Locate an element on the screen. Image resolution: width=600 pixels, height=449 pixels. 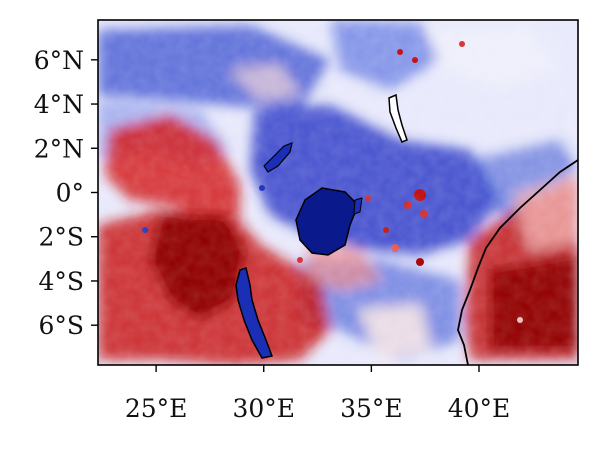
lake-tanganyika is located at coordinates (254, 313).